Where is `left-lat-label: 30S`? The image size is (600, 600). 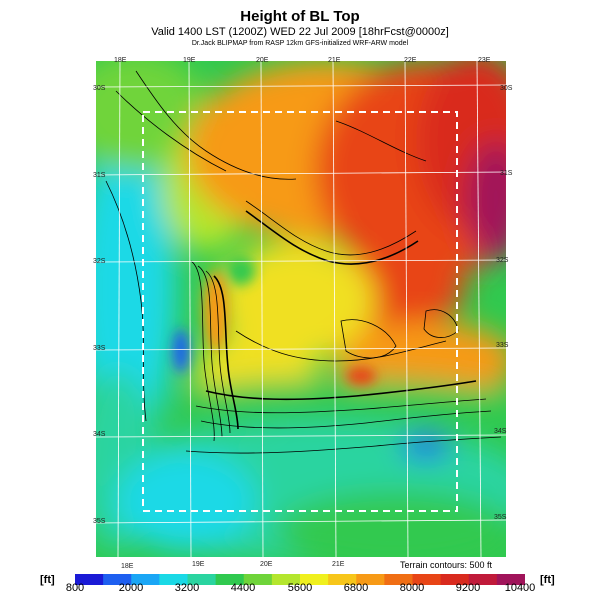
left-lat-label: 30S is located at coordinates (99, 88).